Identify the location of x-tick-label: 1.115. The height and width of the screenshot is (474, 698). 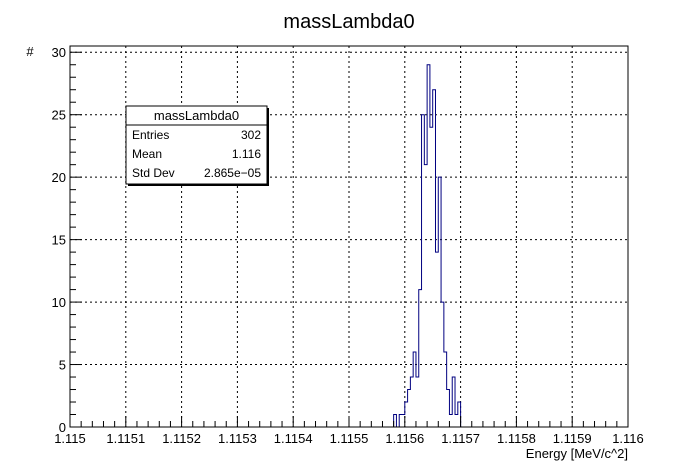
(70, 438).